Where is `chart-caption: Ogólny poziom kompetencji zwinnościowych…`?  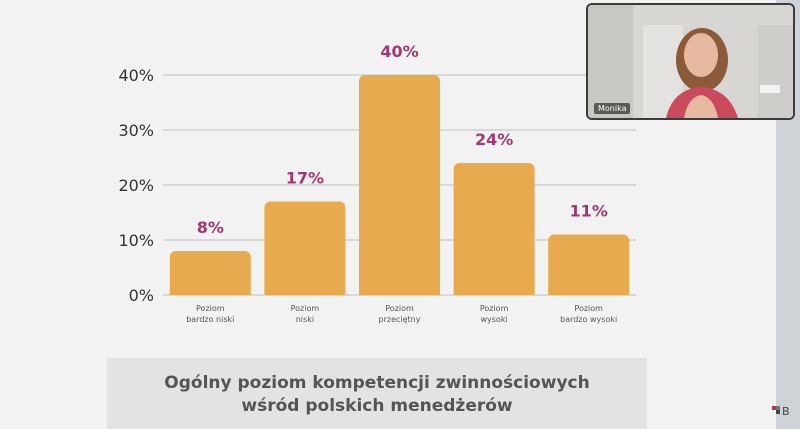
chart-caption: Ogólny poziom kompetencji zwinnościowych… is located at coordinates (377, 395).